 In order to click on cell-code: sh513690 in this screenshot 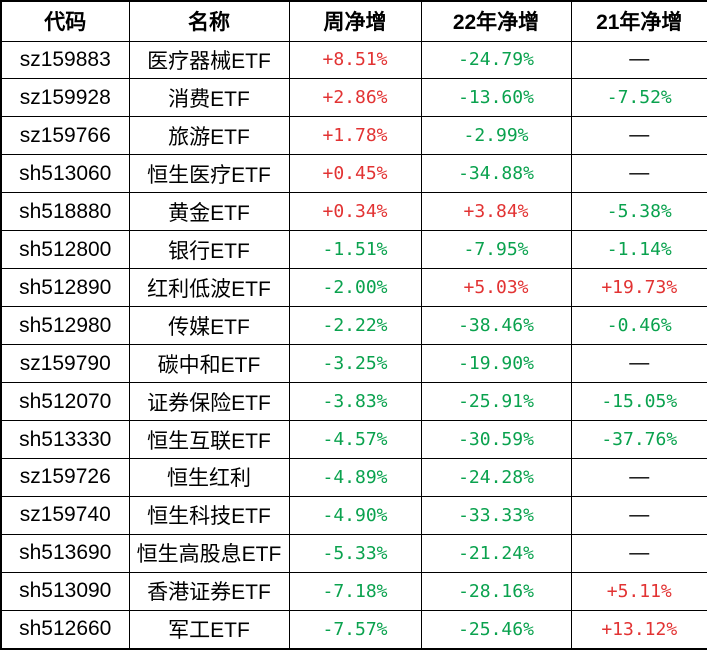, I will do `click(65, 553)`.